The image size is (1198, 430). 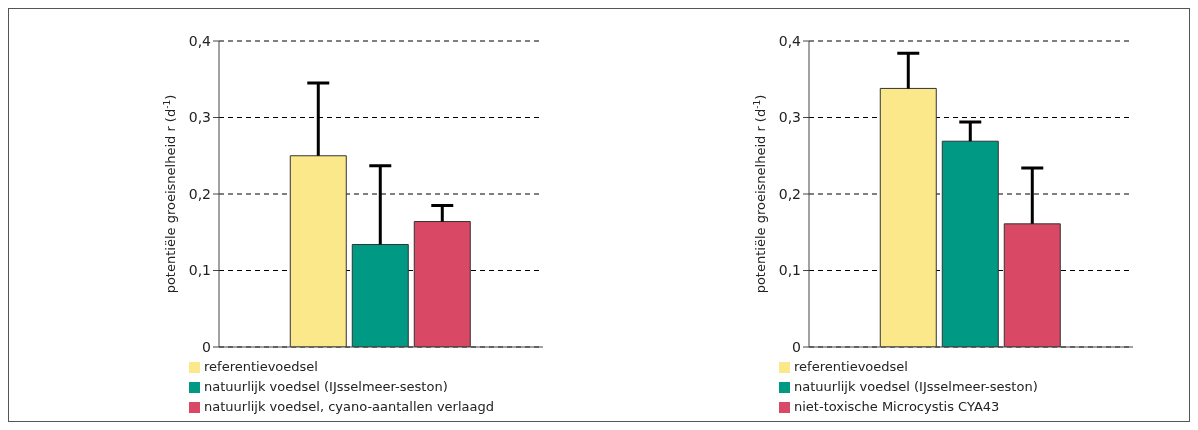 I want to click on legend-label: natuurlijk voedsel, cyano-aantallen verlaagd, so click(x=349, y=406).